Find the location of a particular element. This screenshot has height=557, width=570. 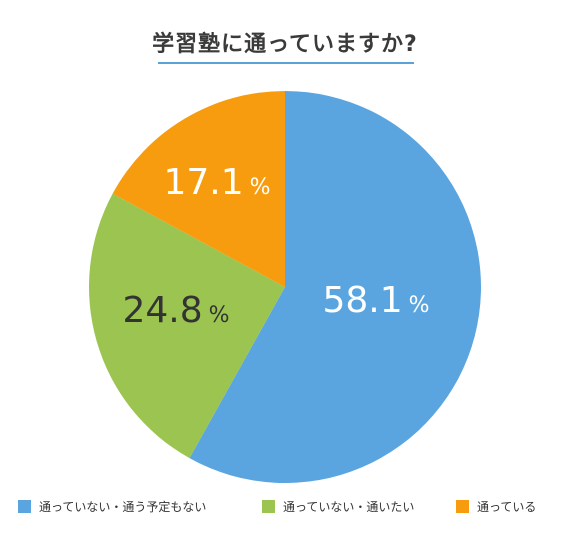

legend-label: 通っていない・通う予定もない is located at coordinates (123, 507).